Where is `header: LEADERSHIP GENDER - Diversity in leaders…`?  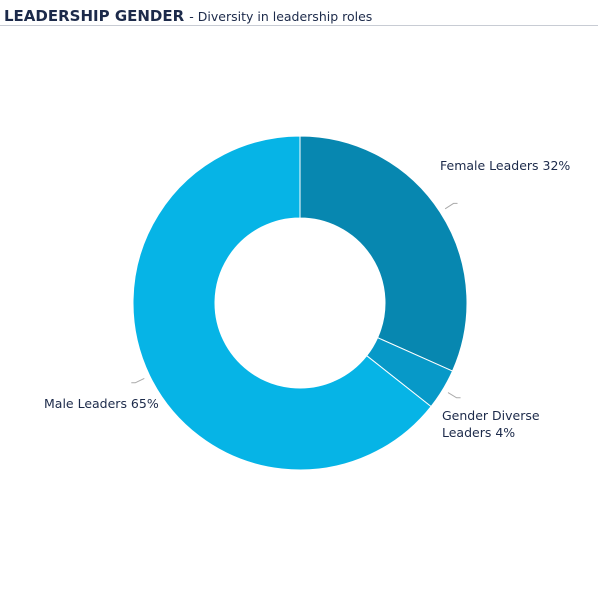 header: LEADERSHIP GENDER - Diversity in leaders… is located at coordinates (188, 15).